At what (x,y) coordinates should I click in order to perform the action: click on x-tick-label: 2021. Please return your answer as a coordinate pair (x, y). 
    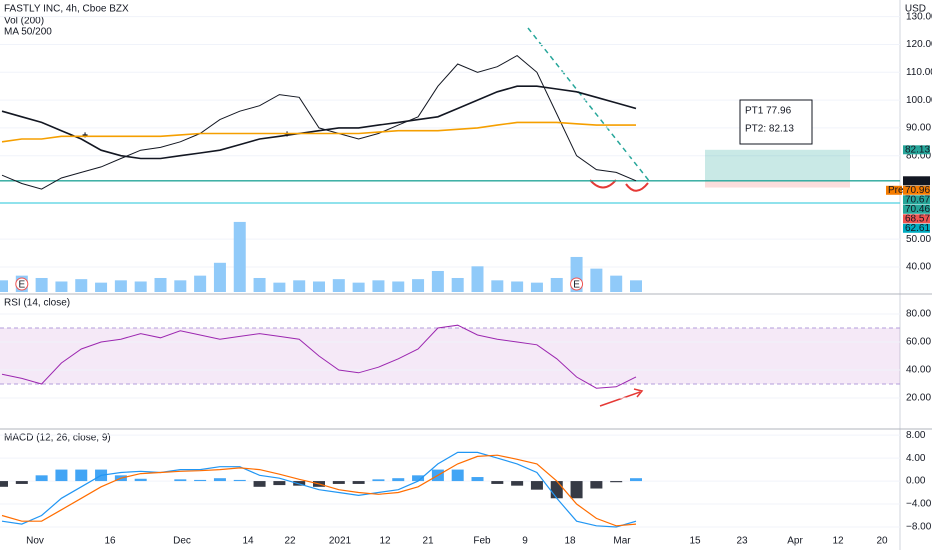
    Looking at the image, I should click on (340, 541).